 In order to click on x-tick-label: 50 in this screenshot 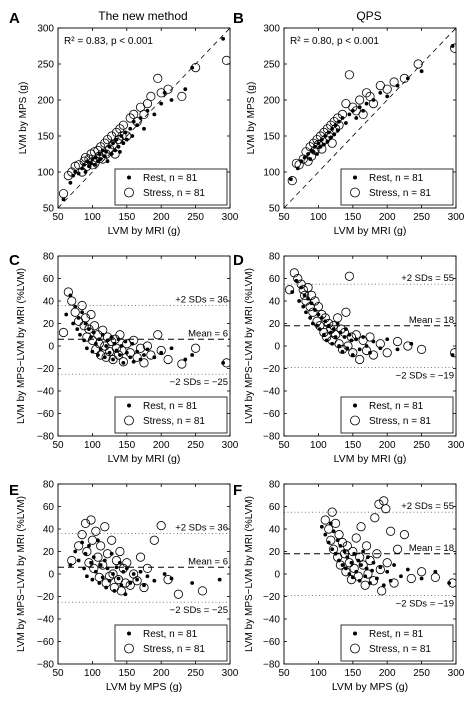, I will do `click(58, 445)`.